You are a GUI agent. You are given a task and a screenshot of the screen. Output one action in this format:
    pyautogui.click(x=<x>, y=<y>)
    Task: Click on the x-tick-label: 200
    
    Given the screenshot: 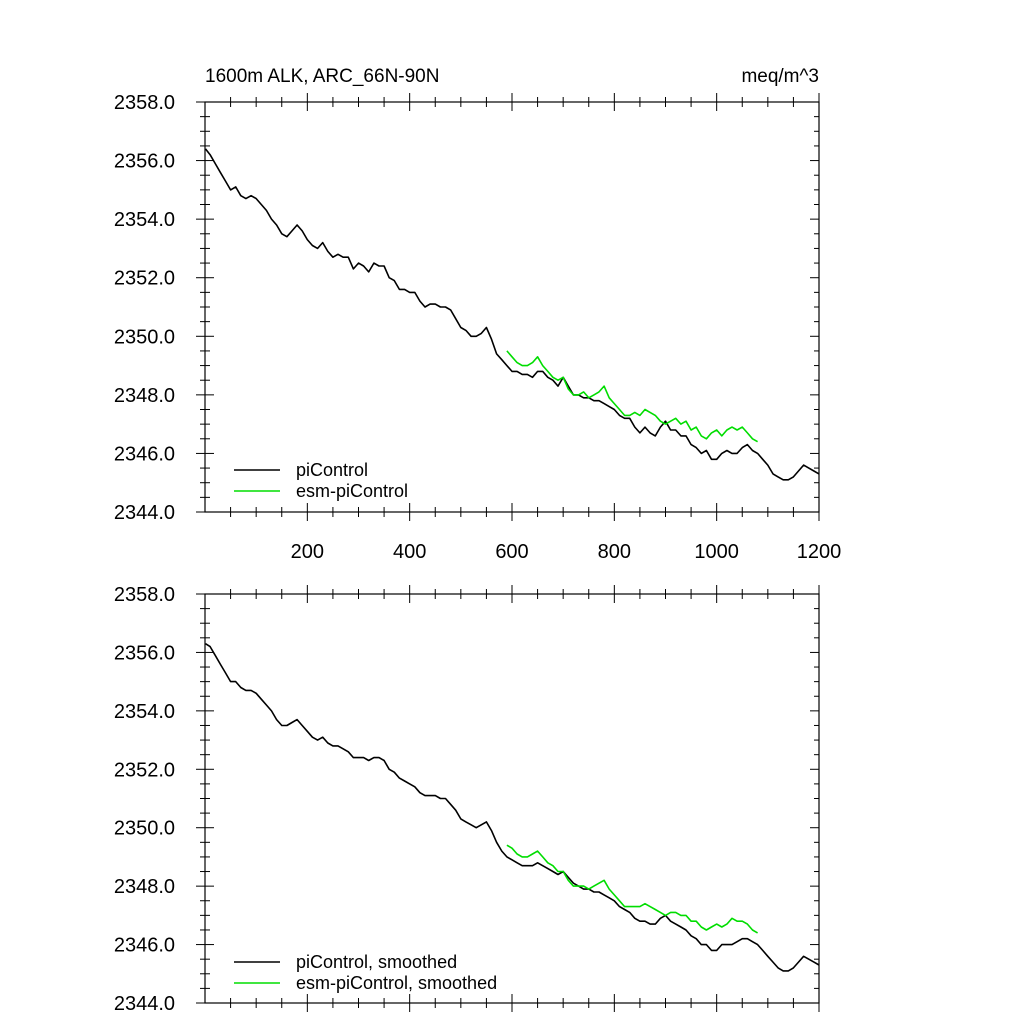 What is the action you would take?
    pyautogui.click(x=307, y=552)
    